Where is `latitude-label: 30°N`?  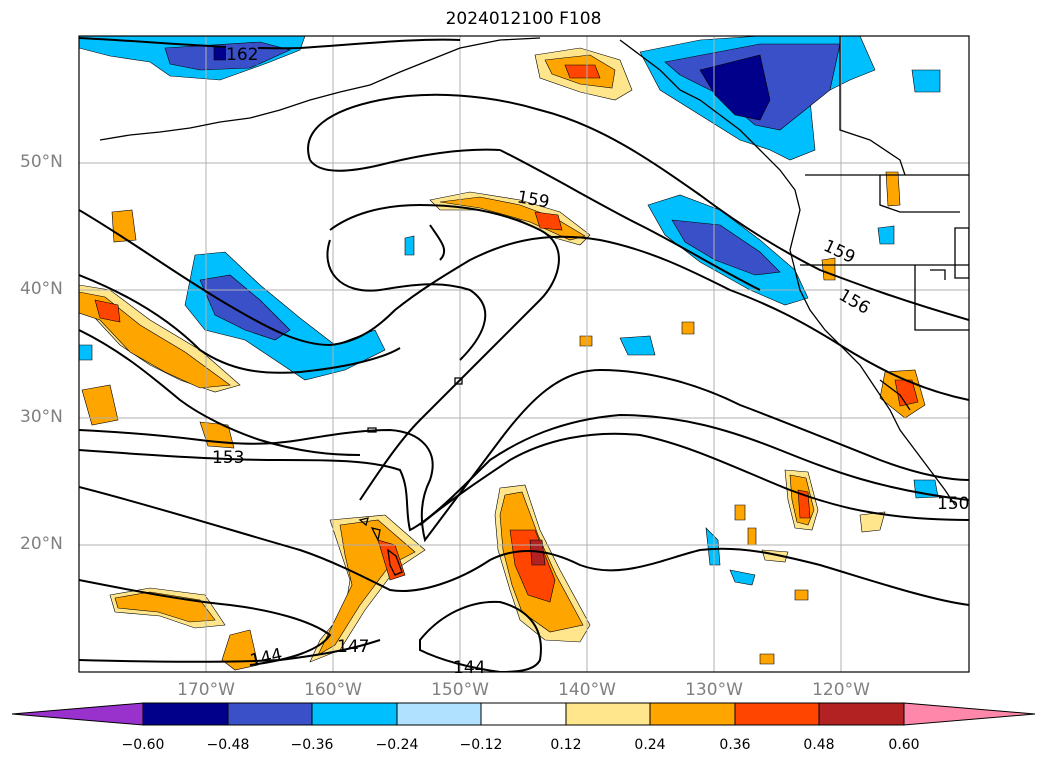 latitude-label: 30°N is located at coordinates (41, 417).